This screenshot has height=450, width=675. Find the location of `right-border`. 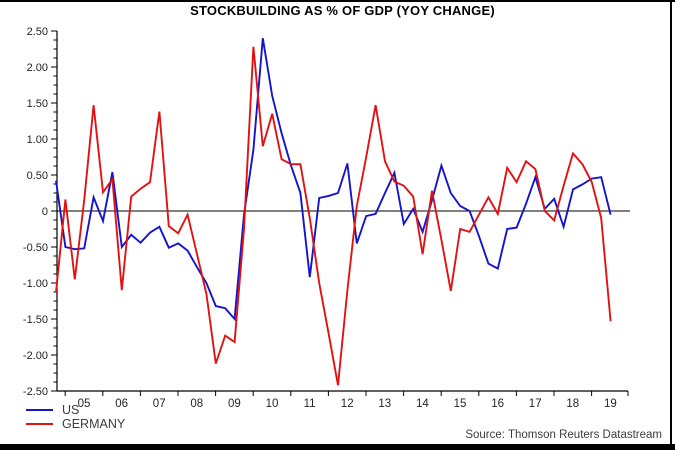

right-border is located at coordinates (671, 222).